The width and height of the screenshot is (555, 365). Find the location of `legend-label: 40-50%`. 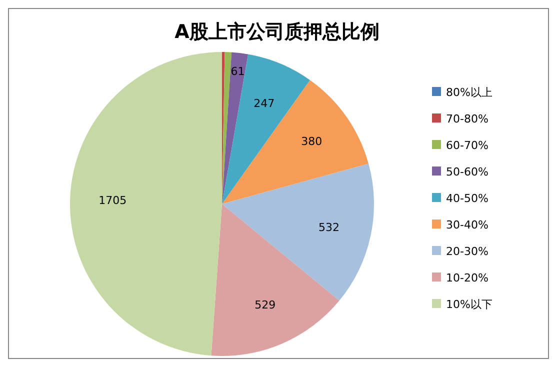

legend-label: 40-50% is located at coordinates (467, 198).